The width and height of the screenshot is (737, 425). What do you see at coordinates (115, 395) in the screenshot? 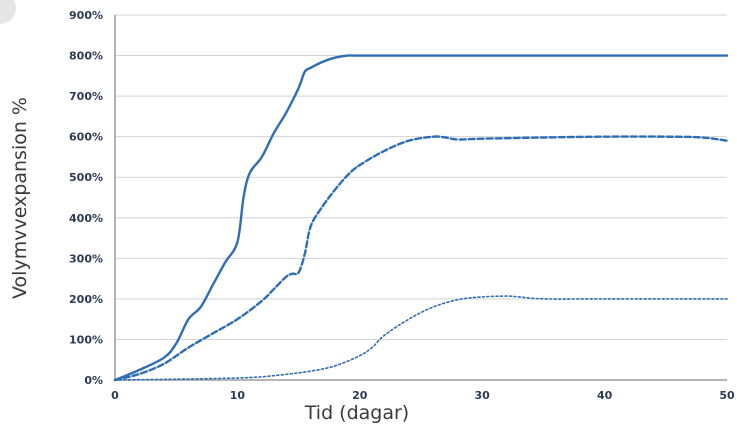
I see `x-tick-label: 0` at bounding box center [115, 395].